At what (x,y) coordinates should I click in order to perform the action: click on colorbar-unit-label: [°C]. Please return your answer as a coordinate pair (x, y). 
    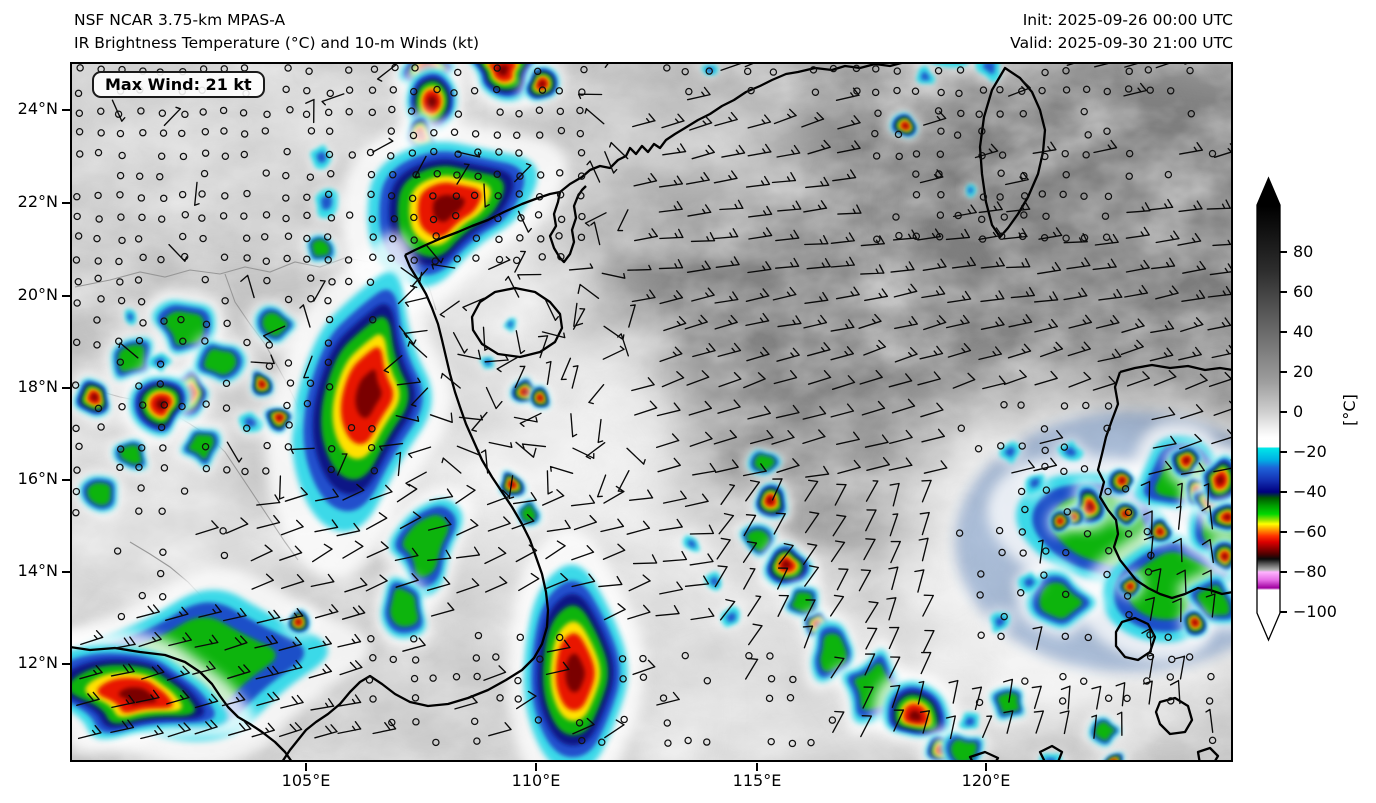
    Looking at the image, I should click on (1349, 410).